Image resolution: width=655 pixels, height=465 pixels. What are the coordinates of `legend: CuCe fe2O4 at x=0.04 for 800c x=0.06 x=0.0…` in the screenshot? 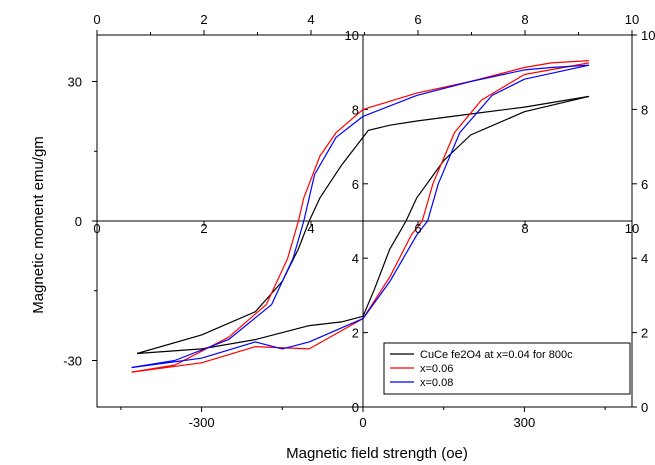 It's located at (507, 368).